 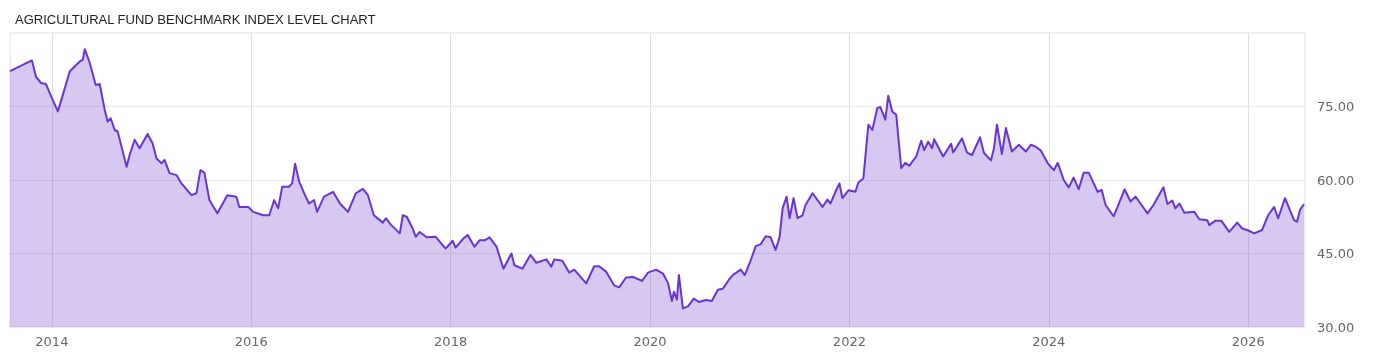 I want to click on y-tick-label: 30.00, so click(x=1336, y=327).